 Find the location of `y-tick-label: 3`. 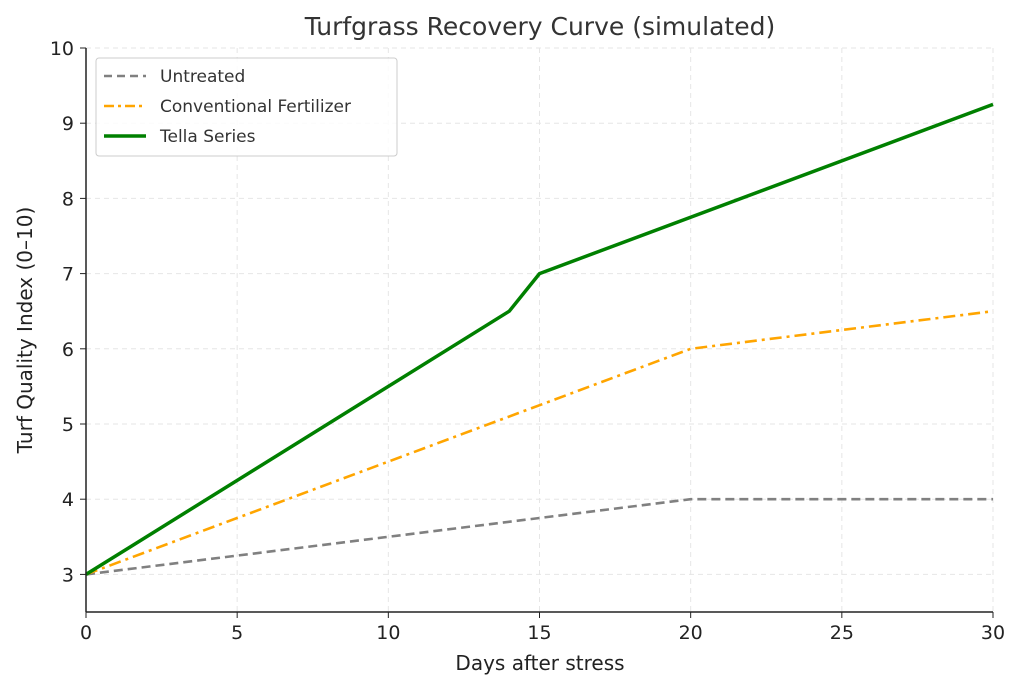

y-tick-label: 3 is located at coordinates (68, 575).